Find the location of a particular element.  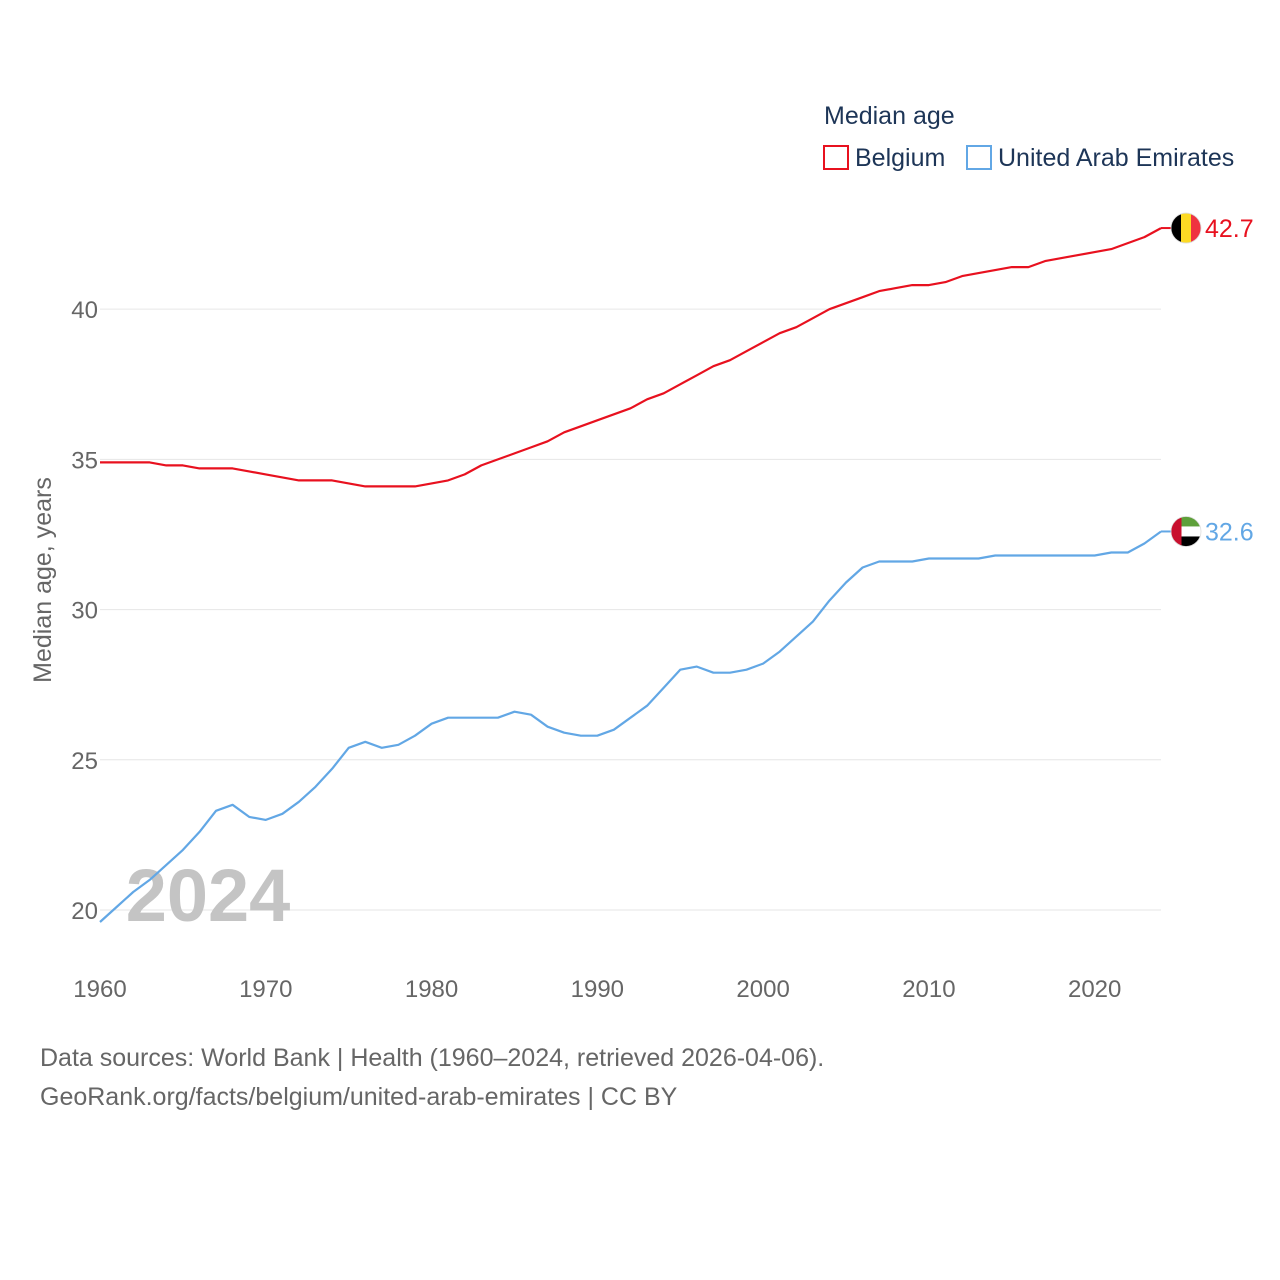

legend-item-united-arab-emirates: United Arab Emirates is located at coordinates (1100, 158).